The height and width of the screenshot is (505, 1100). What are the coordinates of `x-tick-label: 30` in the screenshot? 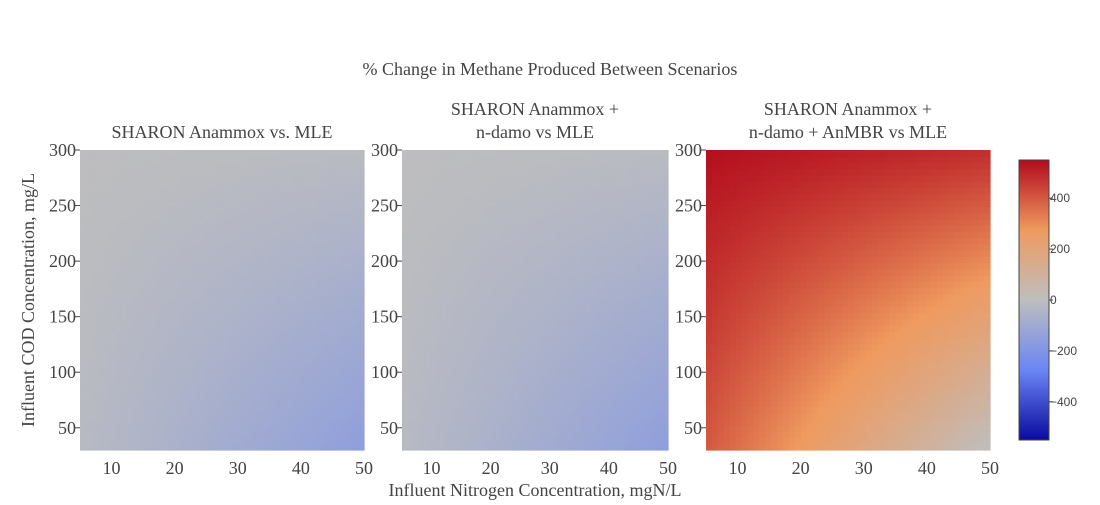 It's located at (238, 468).